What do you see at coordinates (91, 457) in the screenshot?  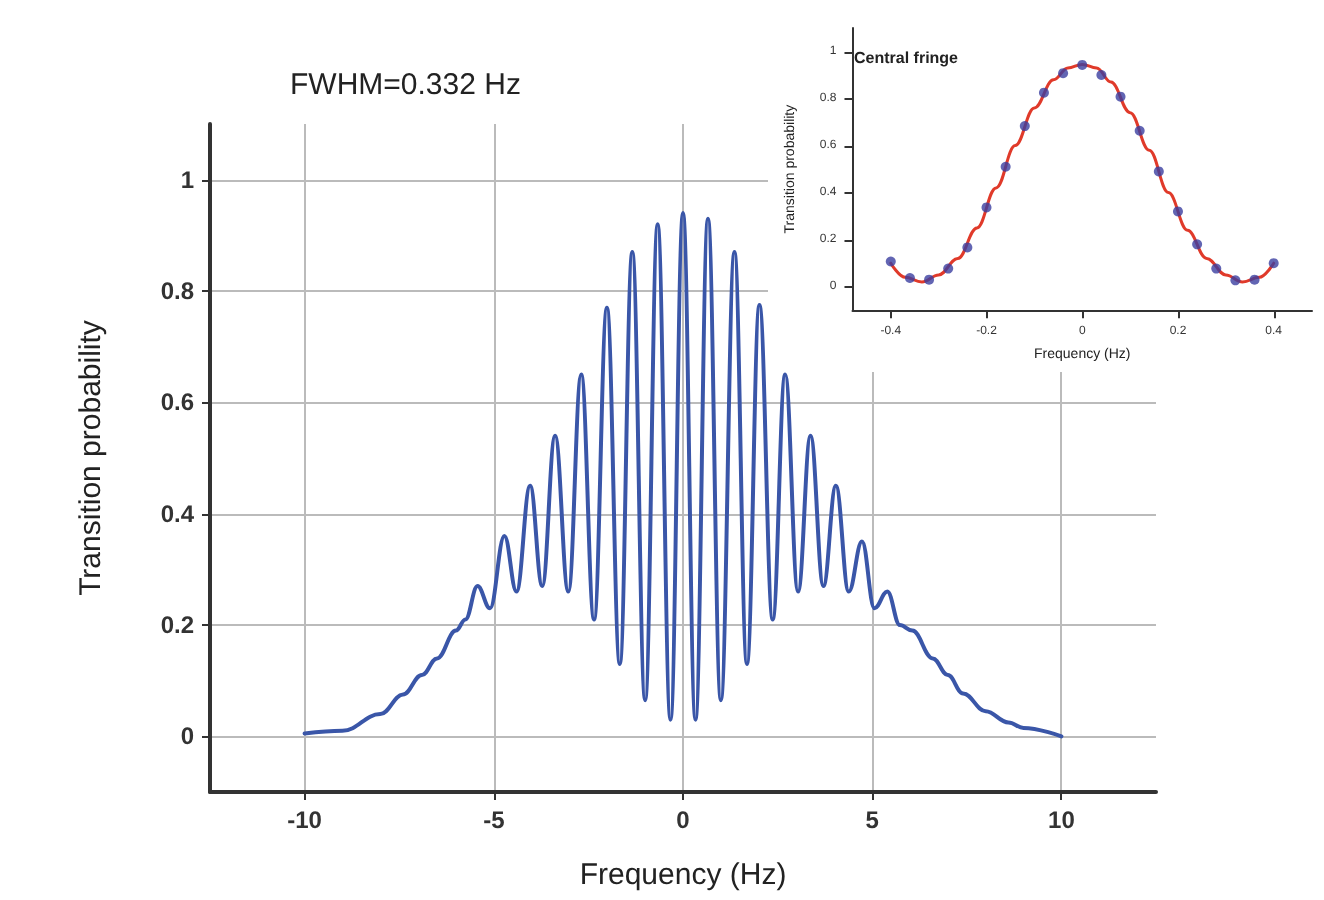 I see `y-axis-title: Transition probability` at bounding box center [91, 457].